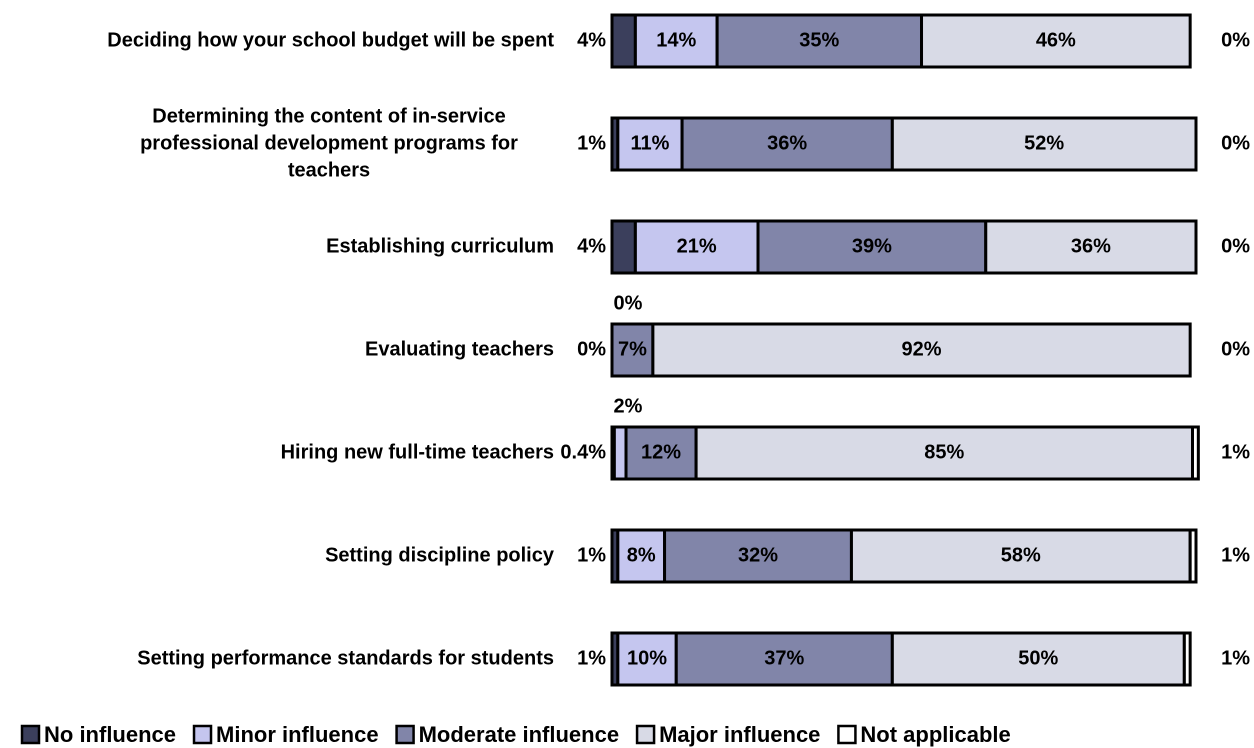  Describe the element at coordinates (110, 734) in the screenshot. I see `legend-label: No influence` at that location.